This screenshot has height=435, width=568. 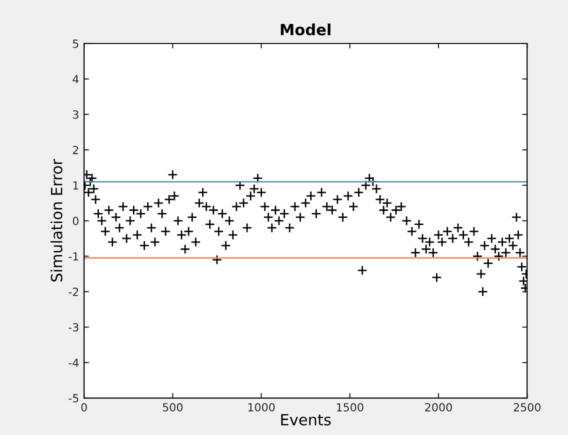 What do you see at coordinates (75, 44) in the screenshot?
I see `y-tick-label: 5` at bounding box center [75, 44].